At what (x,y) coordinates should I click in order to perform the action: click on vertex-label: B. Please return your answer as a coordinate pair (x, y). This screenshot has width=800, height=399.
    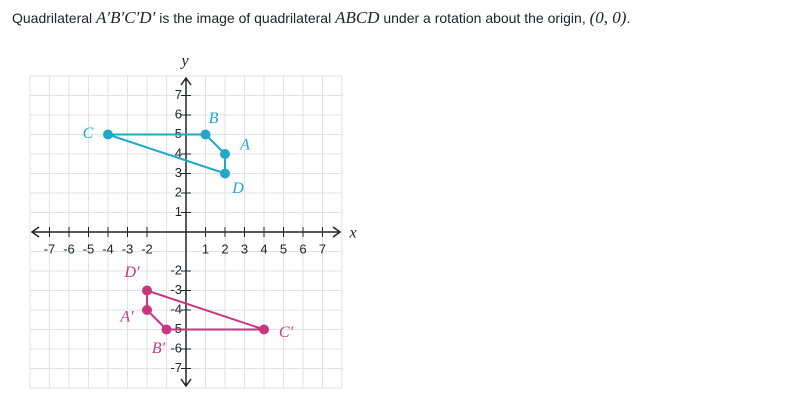
    Looking at the image, I should click on (214, 118).